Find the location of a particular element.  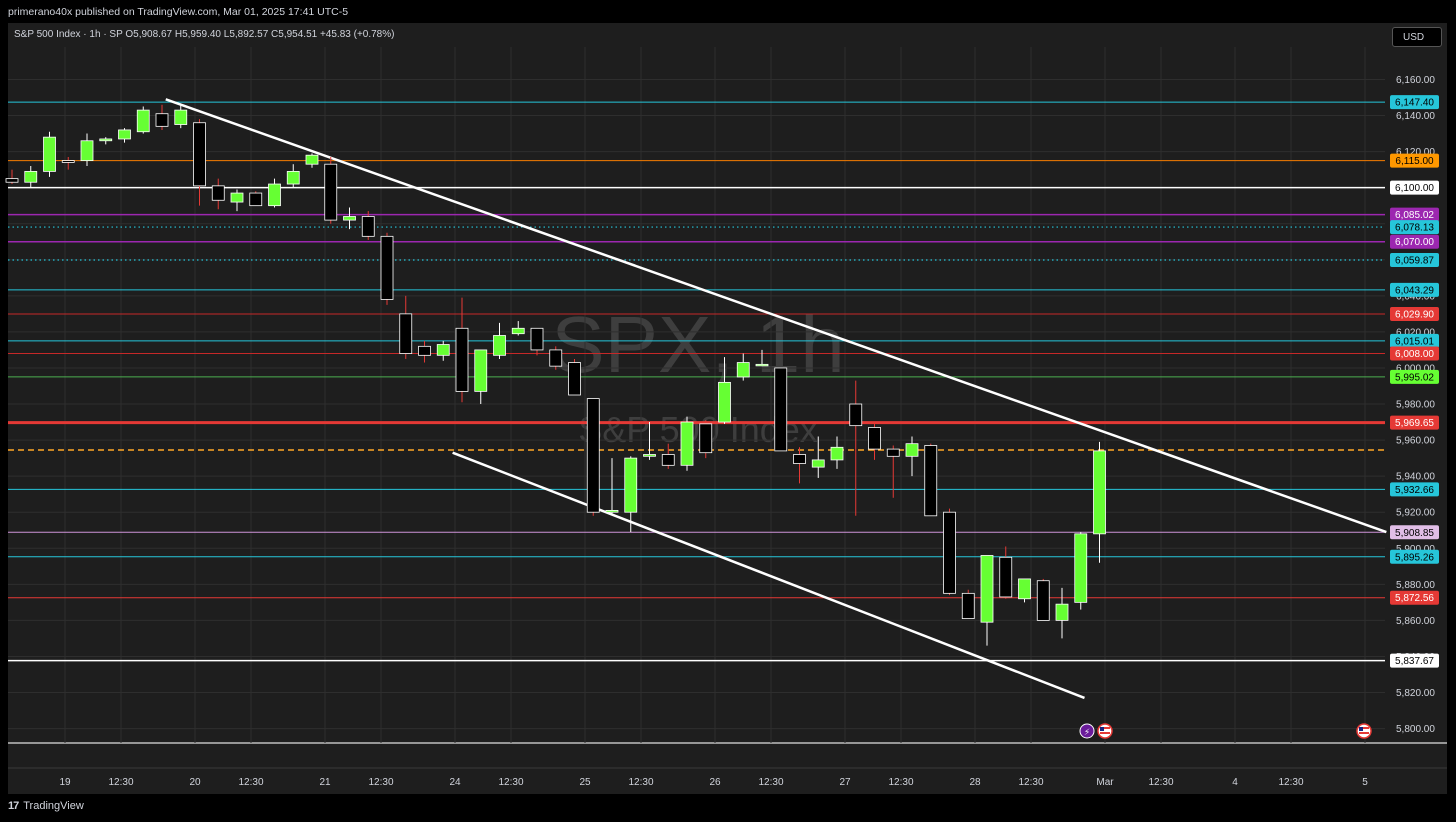

trendline is located at coordinates (768, 575).